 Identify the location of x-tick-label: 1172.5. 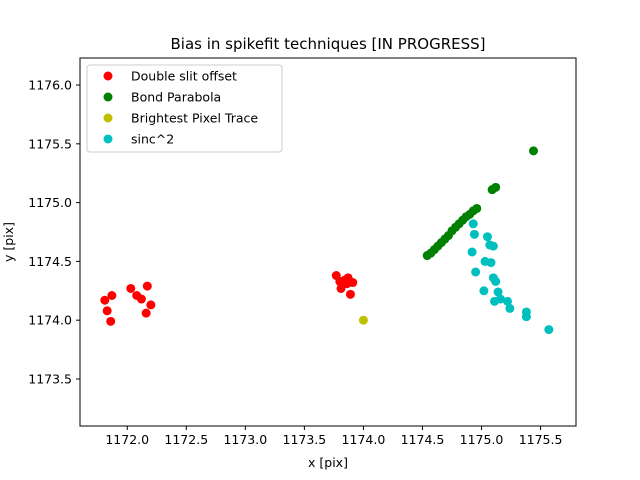
(186, 439).